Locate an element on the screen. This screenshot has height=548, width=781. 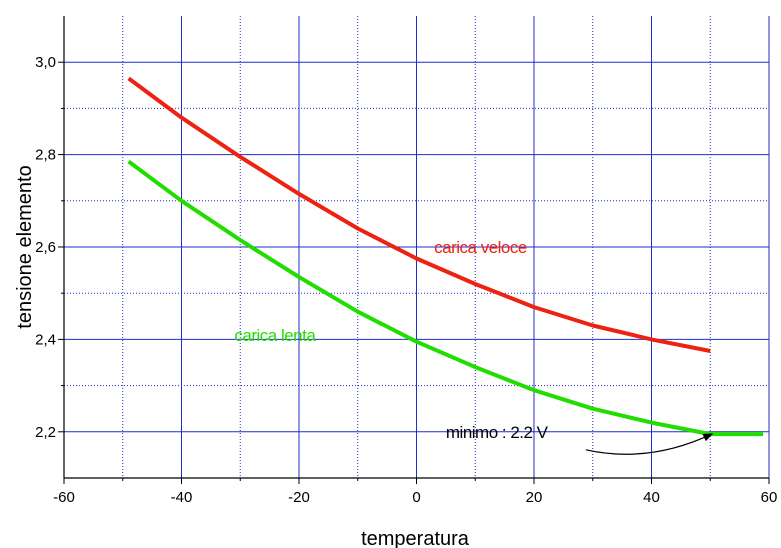
y-tick-label: 2,8 is located at coordinates (45, 155).